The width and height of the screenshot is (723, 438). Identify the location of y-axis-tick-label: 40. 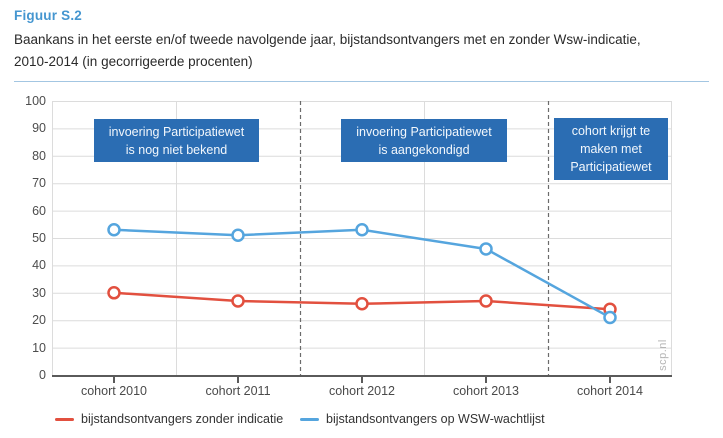
(39, 265).